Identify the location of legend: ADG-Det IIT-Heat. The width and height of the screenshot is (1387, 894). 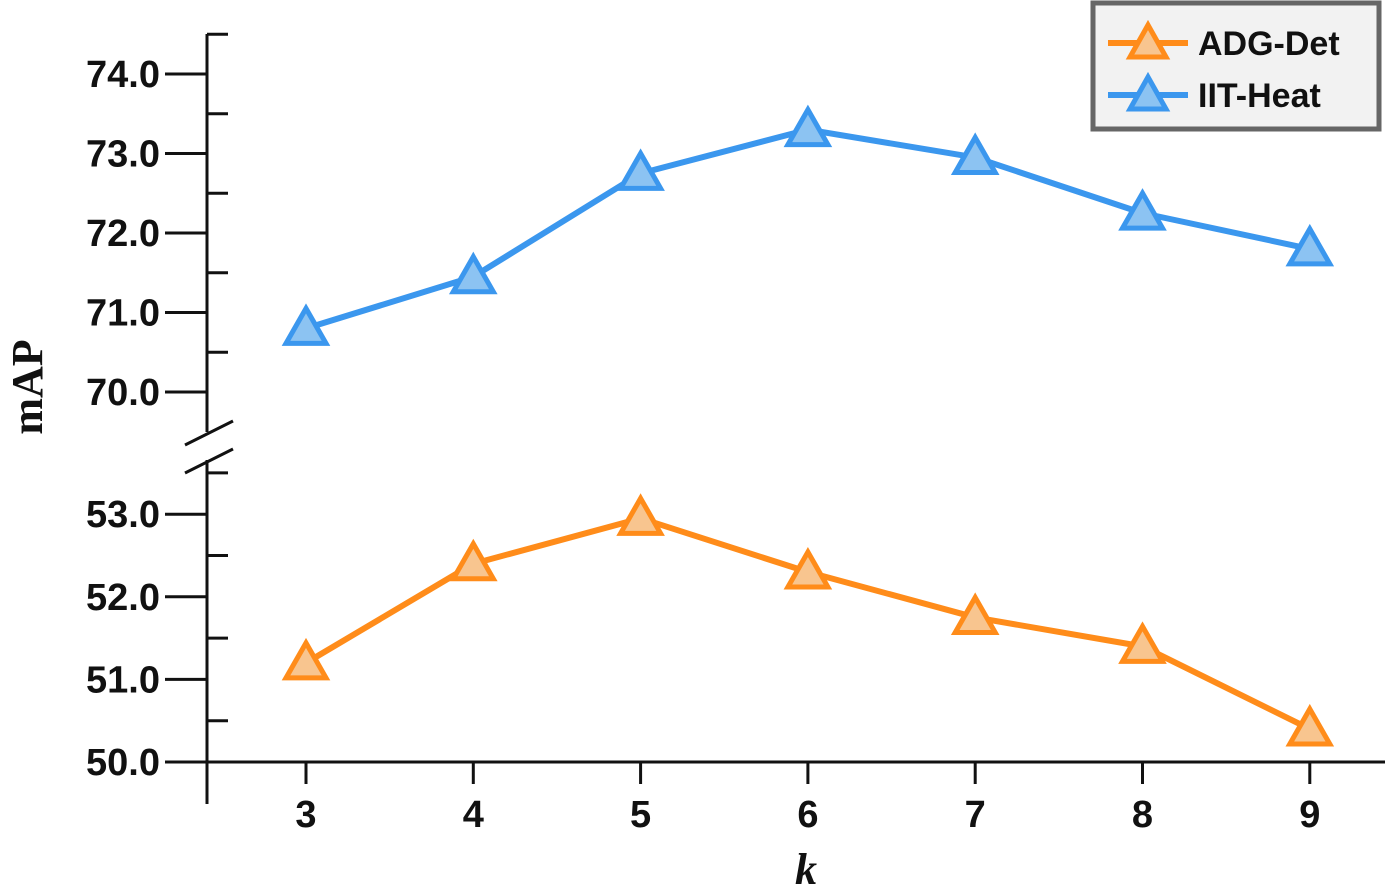
(1236, 66).